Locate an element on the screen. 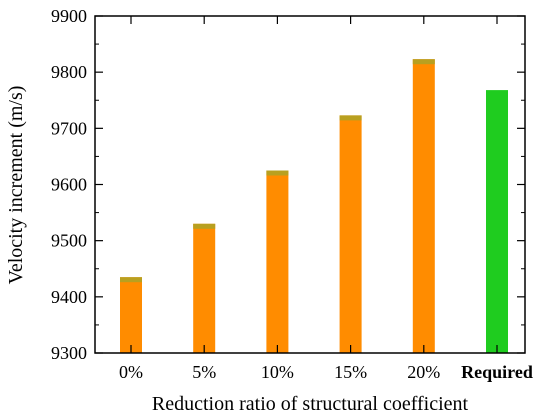 This screenshot has width=550, height=417. bar-0pct is located at coordinates (131, 315).